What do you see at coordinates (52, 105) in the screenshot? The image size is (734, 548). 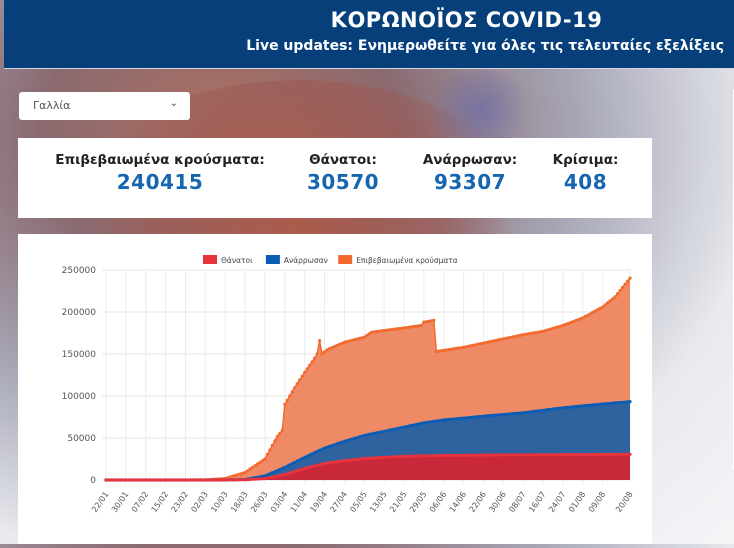 I see `country-select-value: Γαλλία` at bounding box center [52, 105].